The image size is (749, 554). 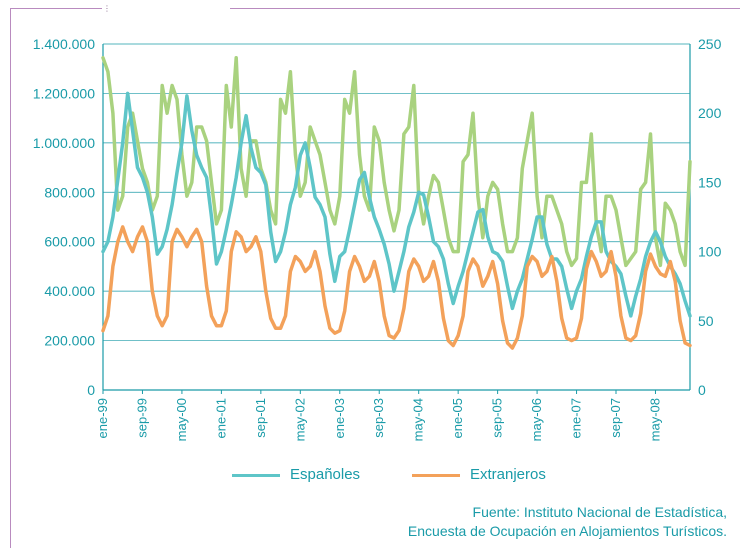 I want to click on x-tick-label: may-02, so click(x=299, y=419).